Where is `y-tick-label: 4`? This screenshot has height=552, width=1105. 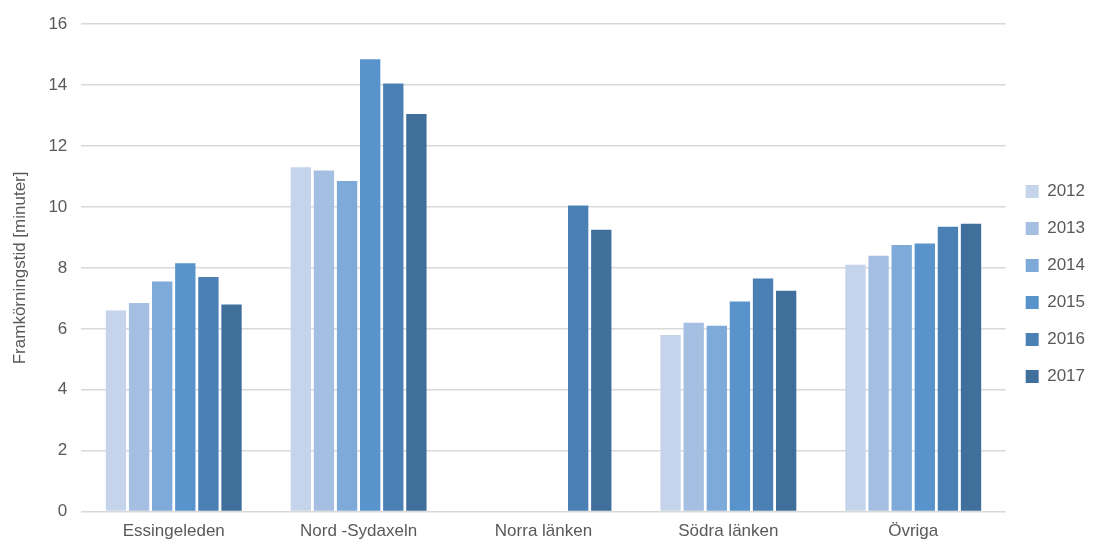
y-tick-label: 4 is located at coordinates (62, 389).